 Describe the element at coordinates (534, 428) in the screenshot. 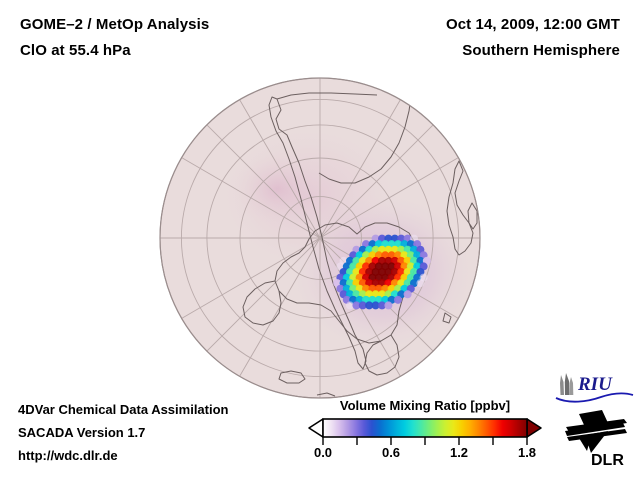

I see `colorbar-max-arrow` at that location.